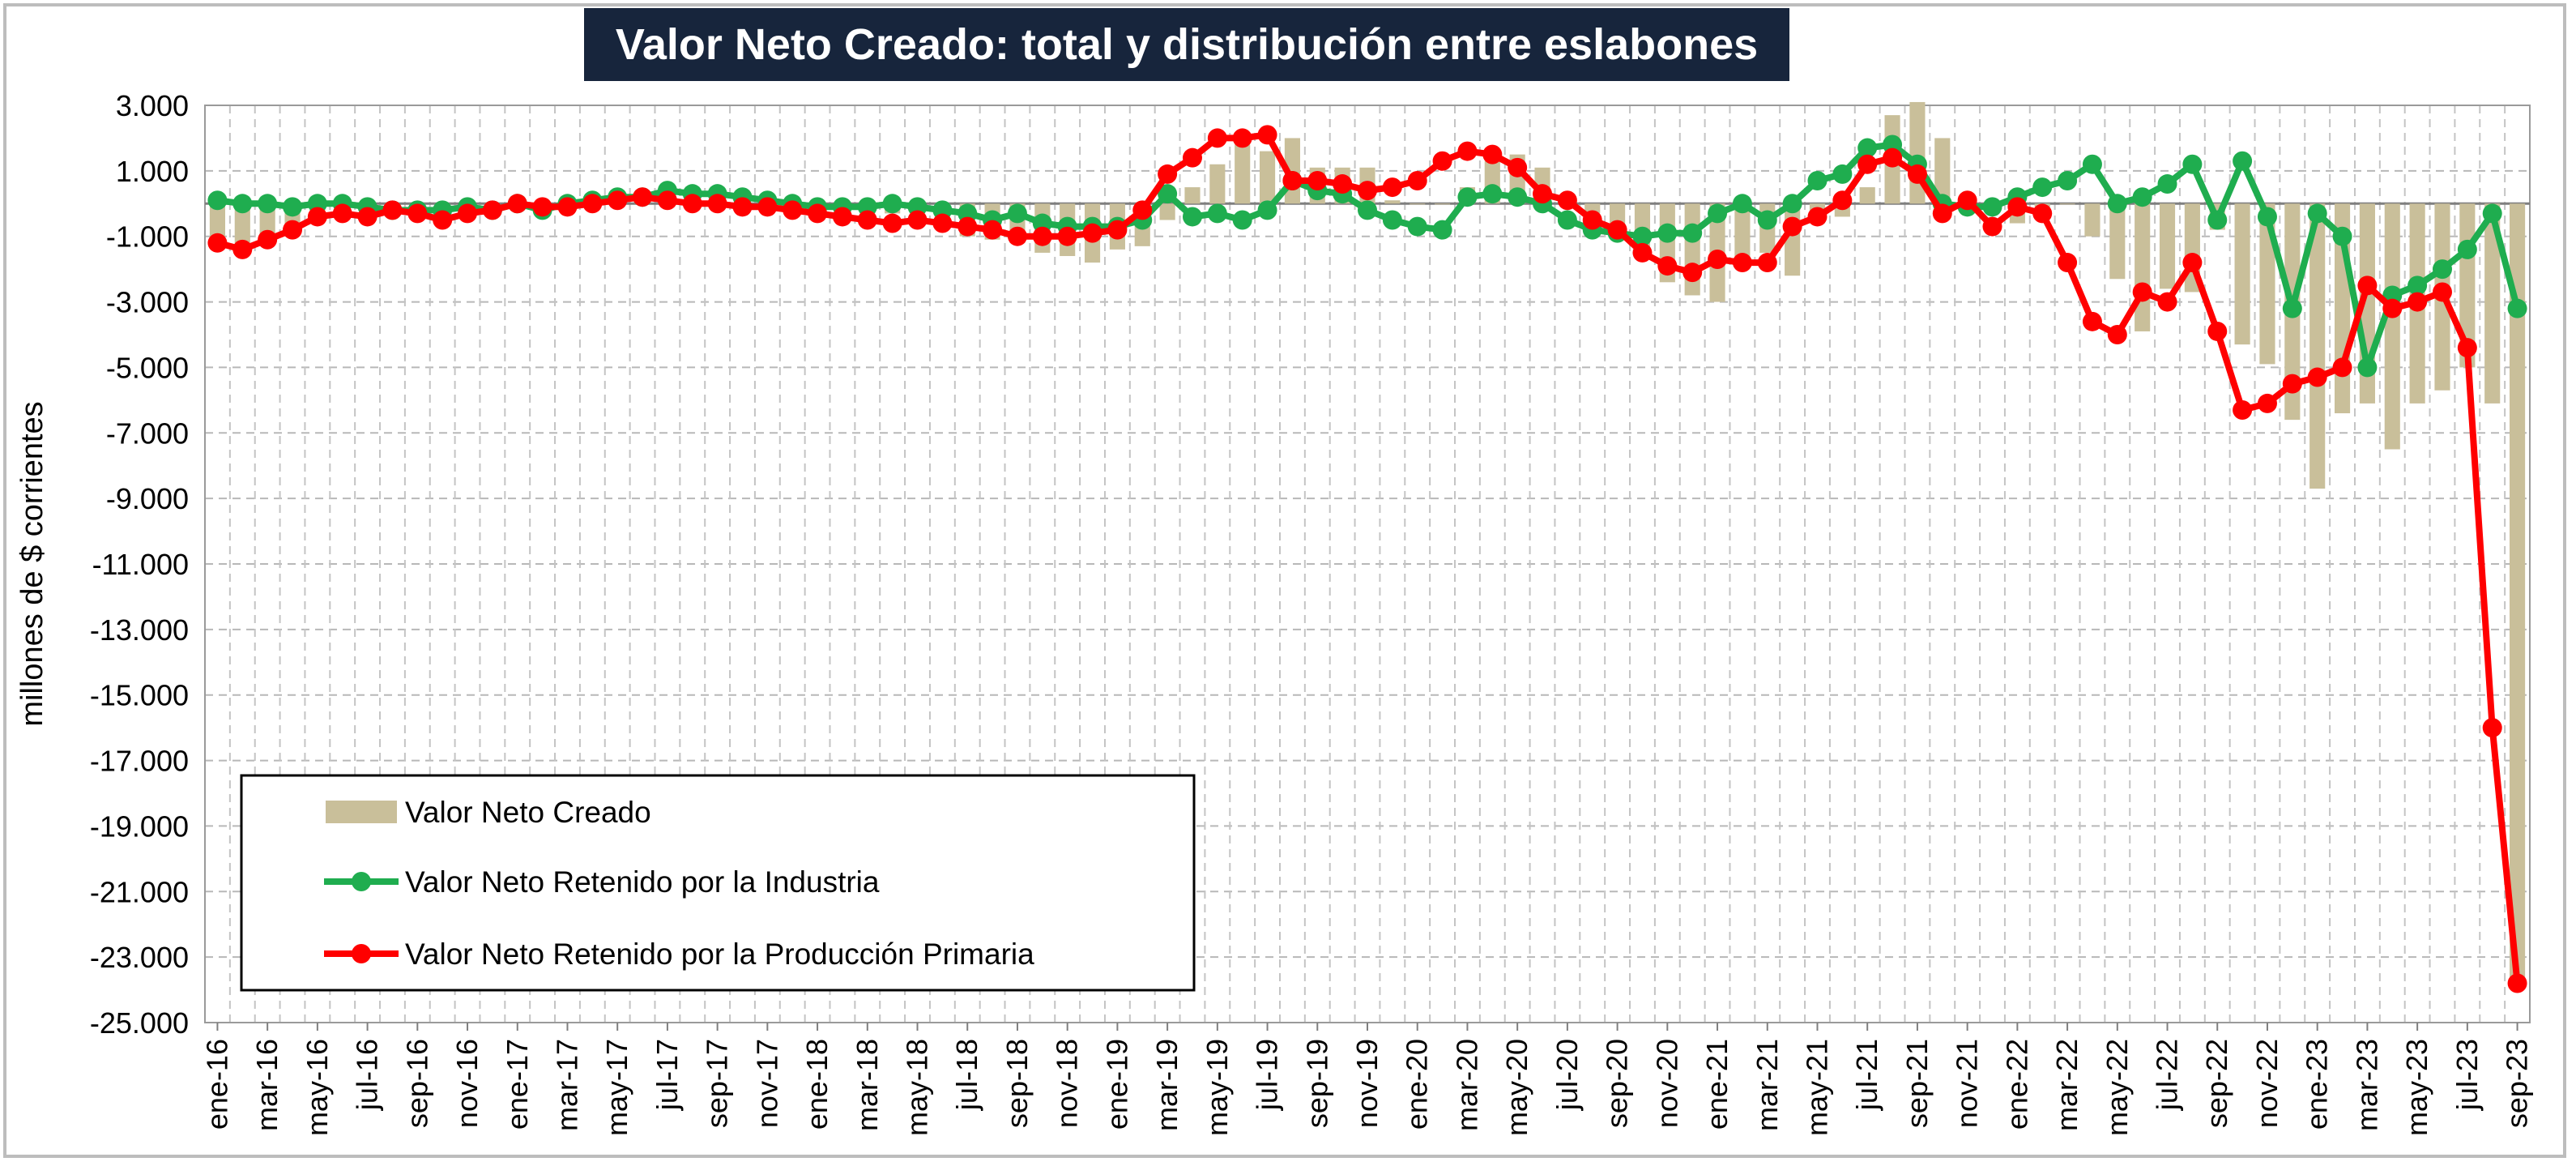 The height and width of the screenshot is (1166, 2576). What do you see at coordinates (140, 630) in the screenshot?
I see `y-tick-label: -13.000` at bounding box center [140, 630].